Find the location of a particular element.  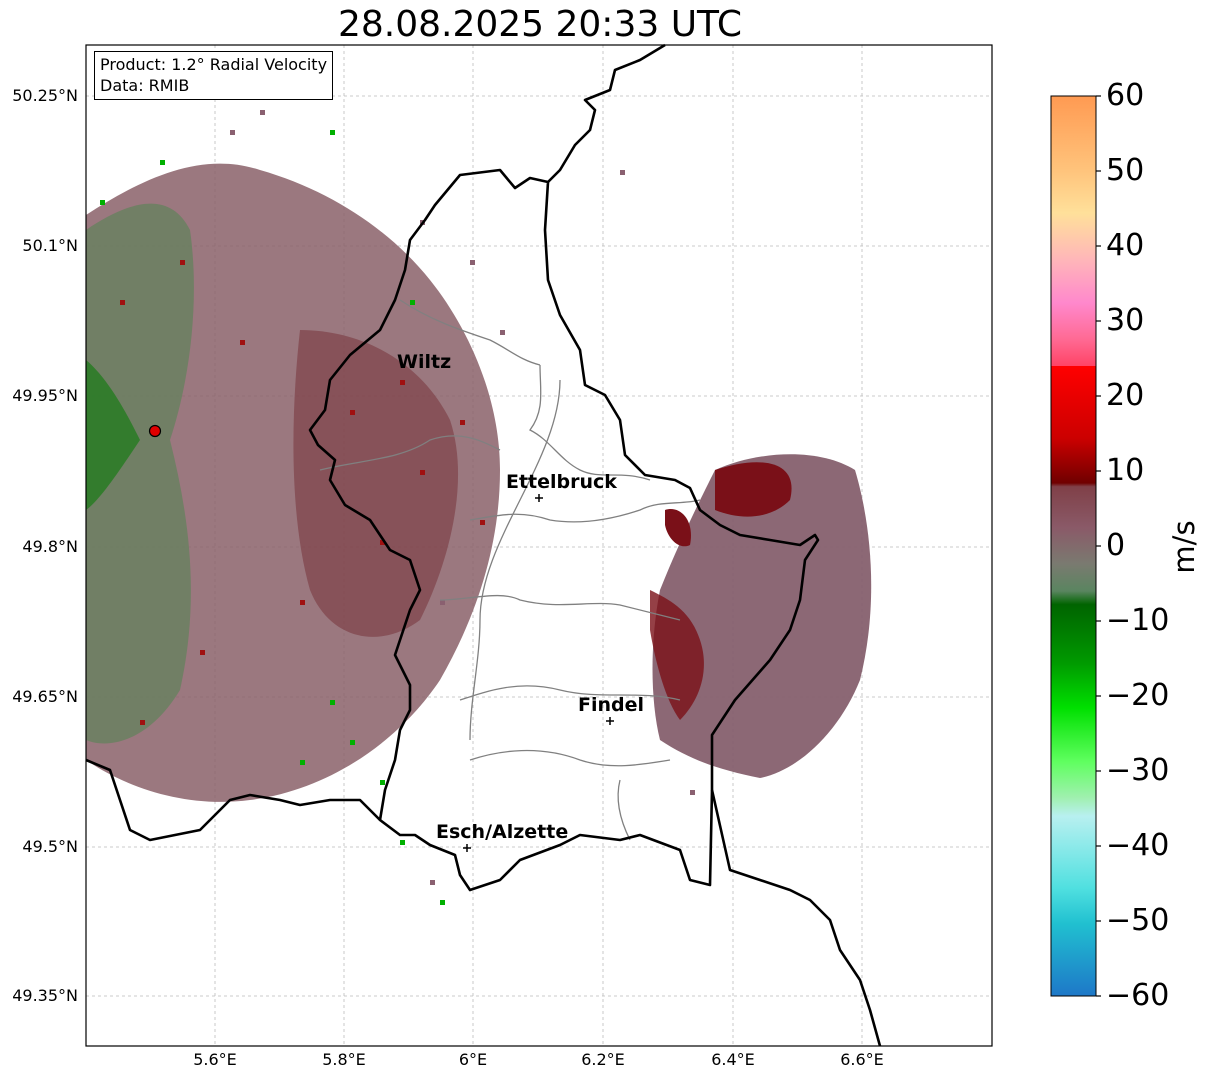

colorbar-tick-label: 40 is located at coordinates (1125, 245).